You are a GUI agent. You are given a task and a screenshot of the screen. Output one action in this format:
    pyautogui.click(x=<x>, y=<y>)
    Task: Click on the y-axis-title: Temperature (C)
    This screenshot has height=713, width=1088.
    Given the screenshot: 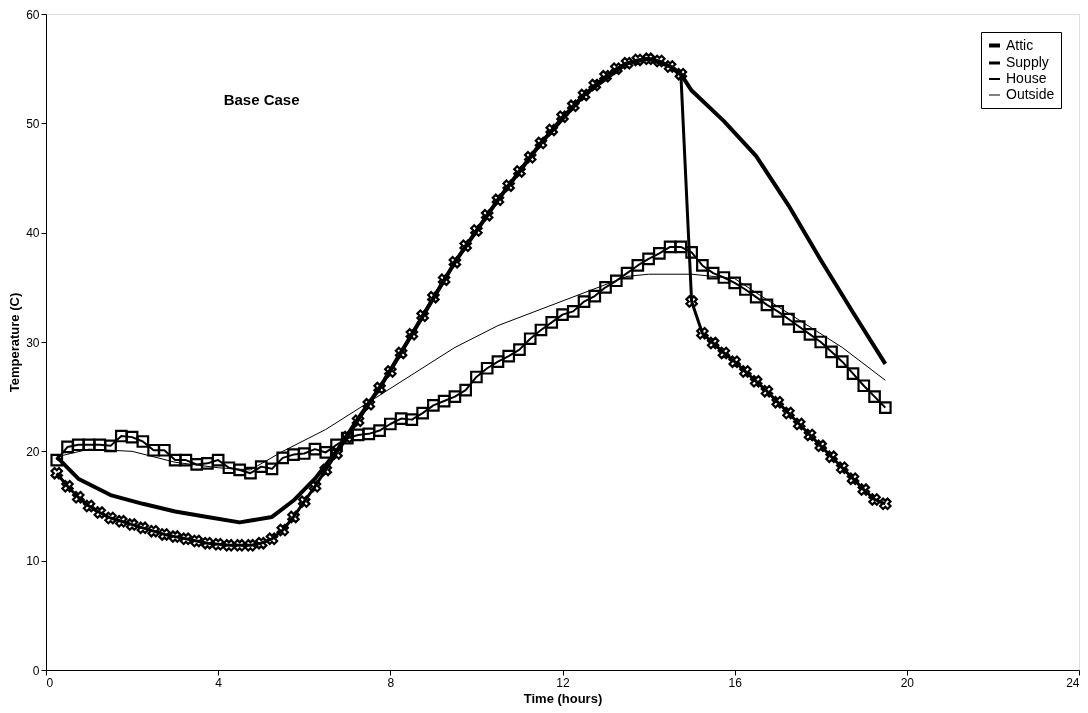 What is the action you would take?
    pyautogui.click(x=15, y=342)
    